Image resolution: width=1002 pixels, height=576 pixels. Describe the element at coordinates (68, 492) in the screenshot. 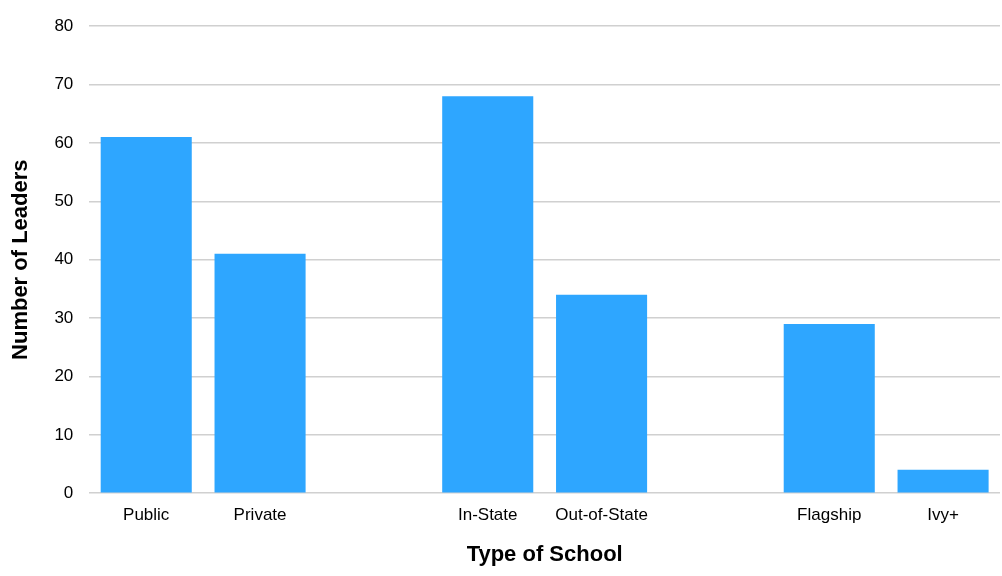

I see `y-tick-label: 0` at that location.